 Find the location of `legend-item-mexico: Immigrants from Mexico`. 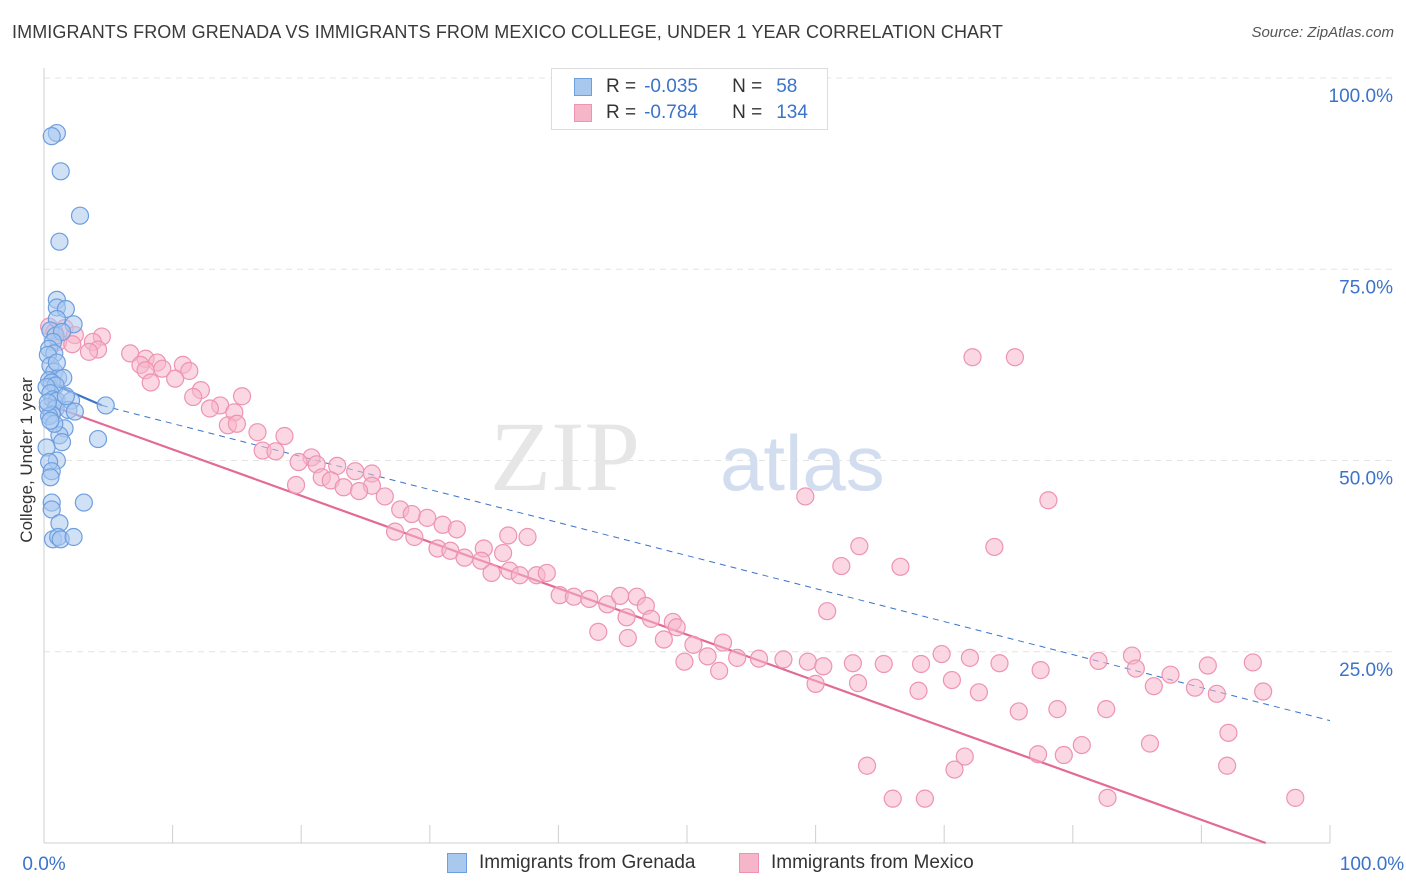

legend-item-mexico: Immigrants from Mexico is located at coordinates (856, 863).